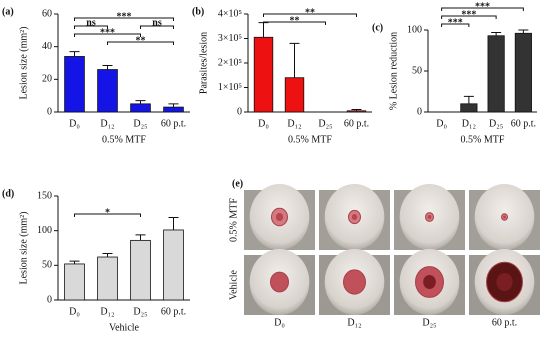 The height and width of the screenshot is (345, 550). I want to click on panel-label: (b), so click(198, 11).